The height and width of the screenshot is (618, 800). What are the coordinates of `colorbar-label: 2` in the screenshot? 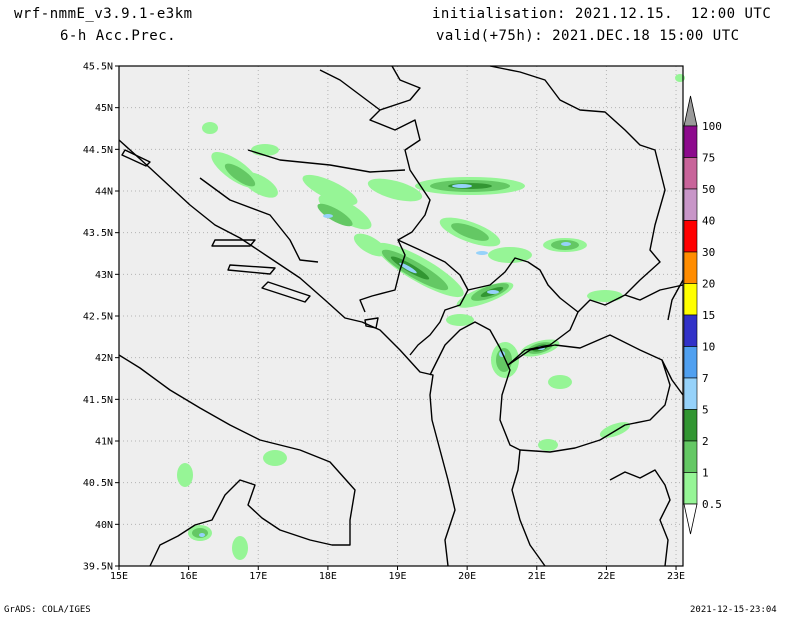 It's located at (705, 441).